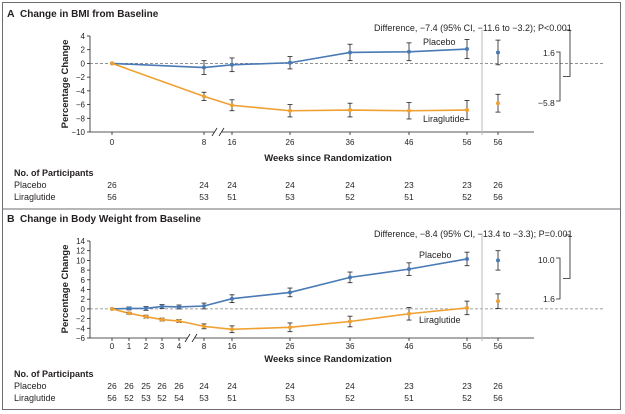 This screenshot has width=625, height=414. I want to click on difference-bracket, so click(558, 76).